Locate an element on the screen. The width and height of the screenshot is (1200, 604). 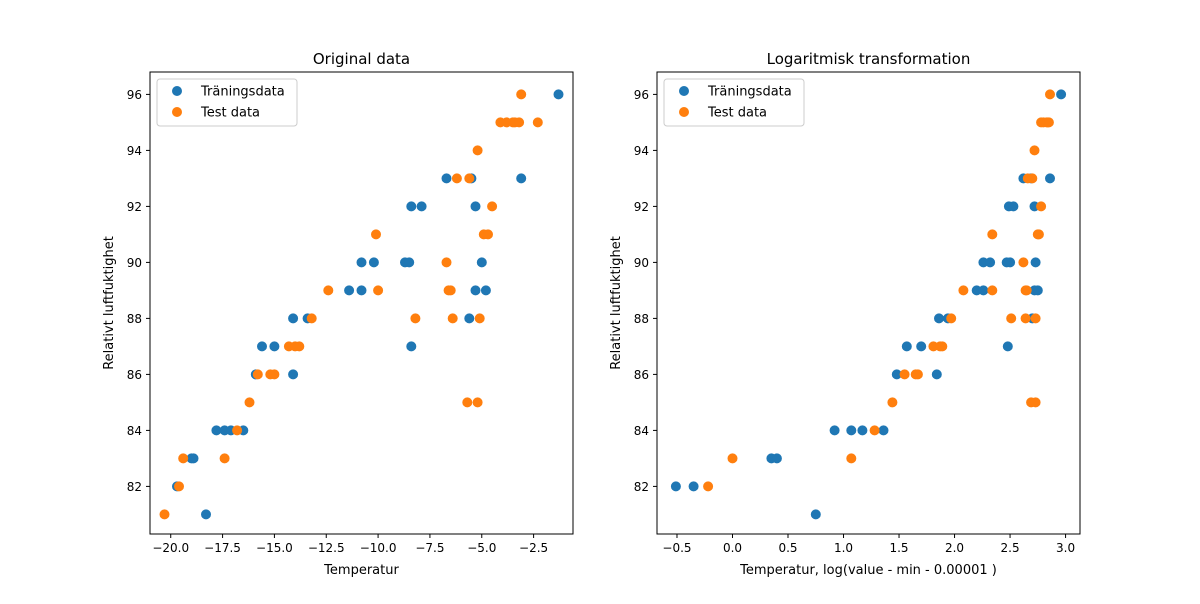
legend-box is located at coordinates (734, 102).